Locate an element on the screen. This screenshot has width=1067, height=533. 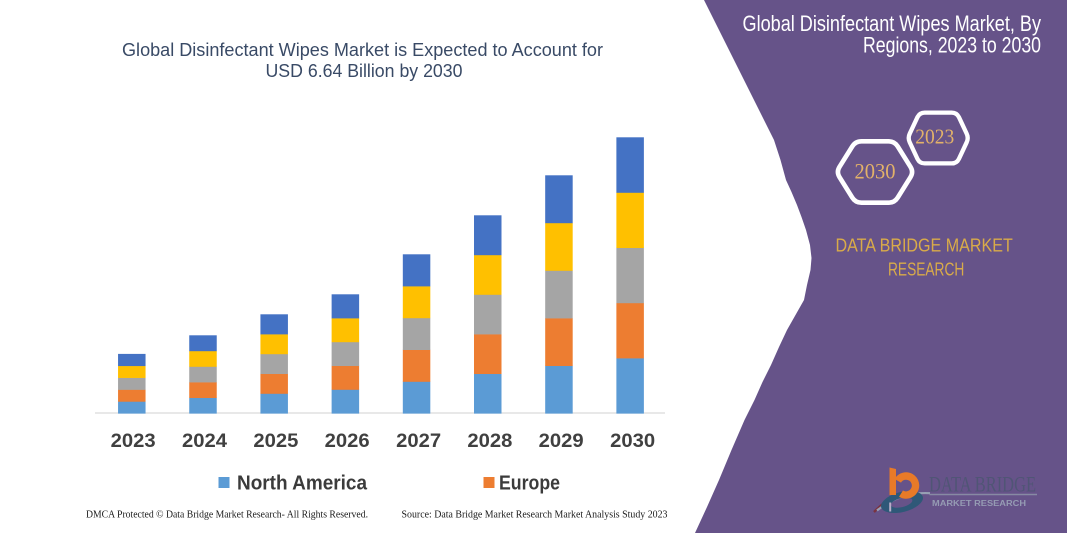
svg-text: 2029 is located at coordinates (561, 441).